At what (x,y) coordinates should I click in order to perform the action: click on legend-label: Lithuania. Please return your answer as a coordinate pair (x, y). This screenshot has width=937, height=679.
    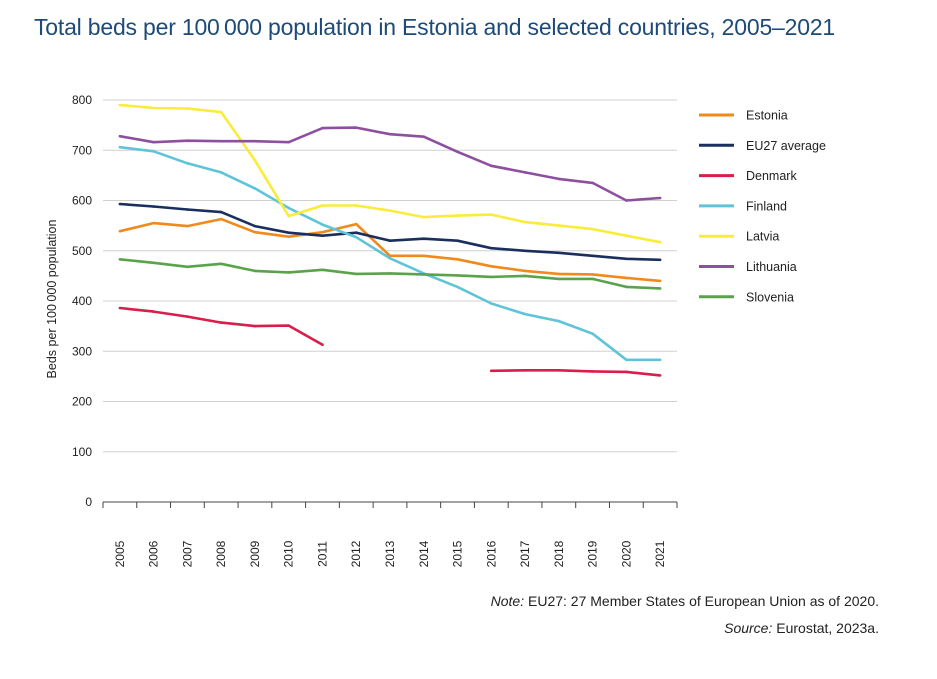
    Looking at the image, I should click on (771, 267).